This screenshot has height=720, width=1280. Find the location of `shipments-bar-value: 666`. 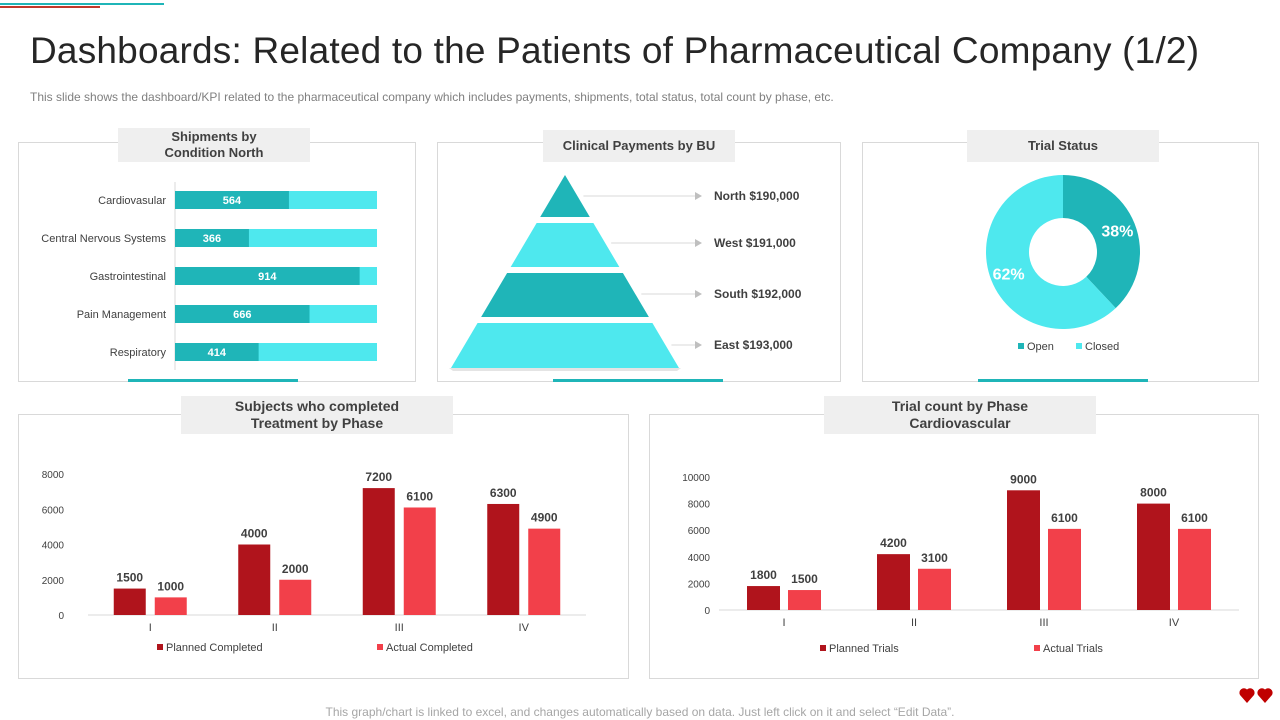

shipments-bar-value: 666 is located at coordinates (242, 315).